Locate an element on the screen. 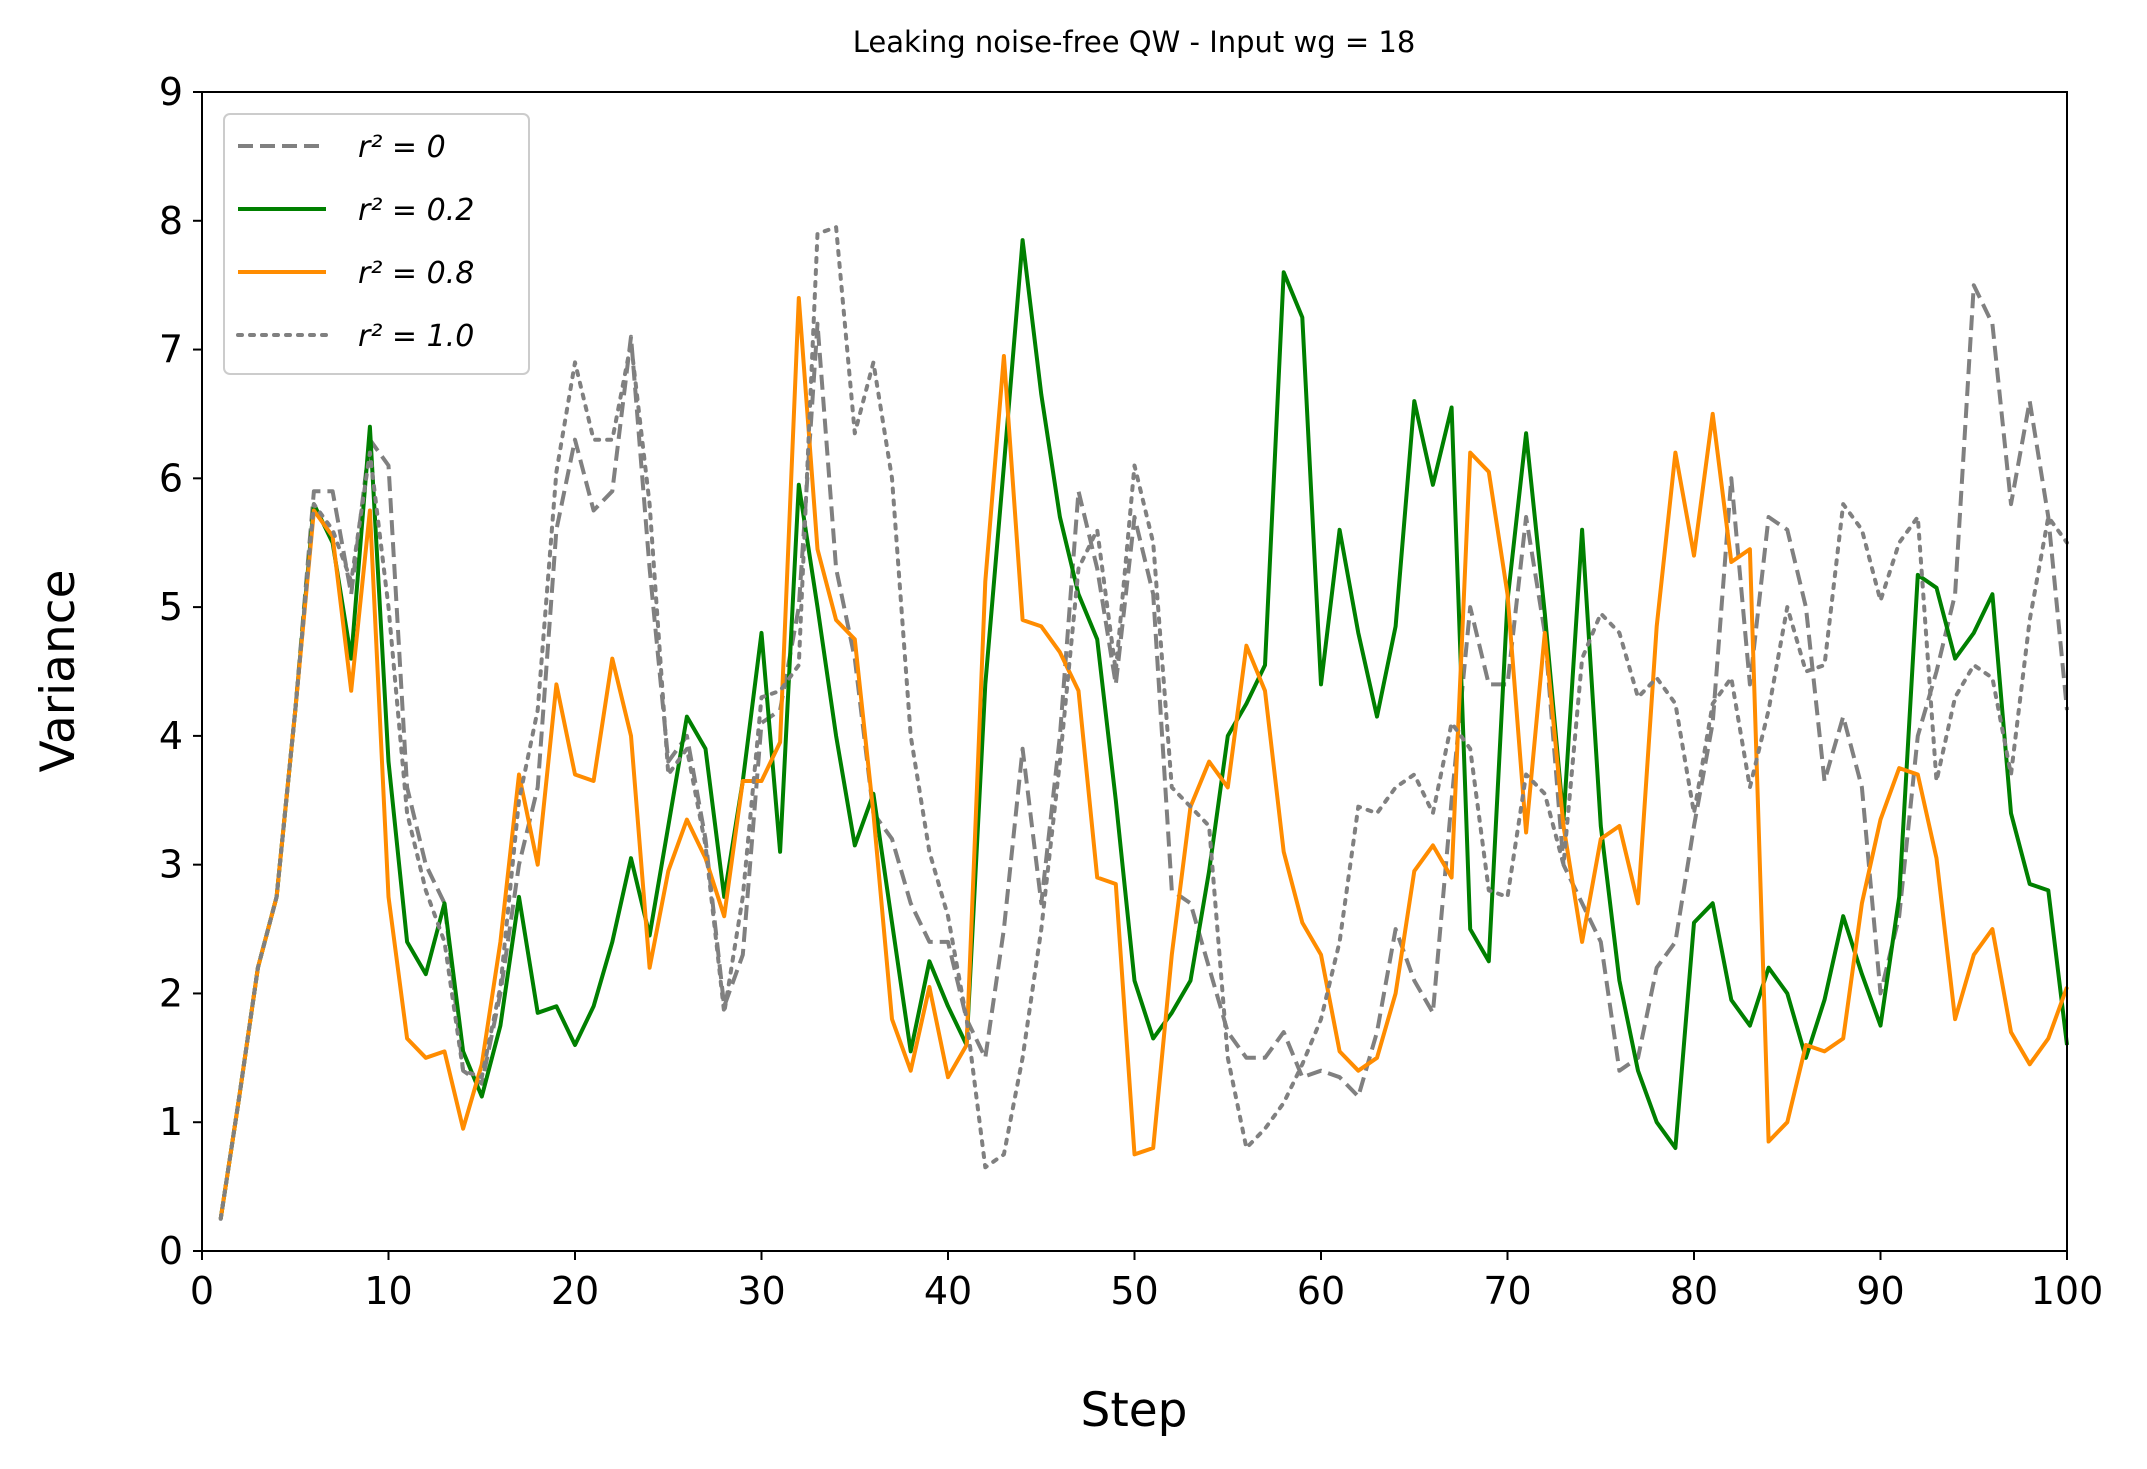 This screenshot has height=1469, width=2147. legend: r² = 0 r² = 0.2 r² = 0.8 r² = 1.0 is located at coordinates (376, 244).